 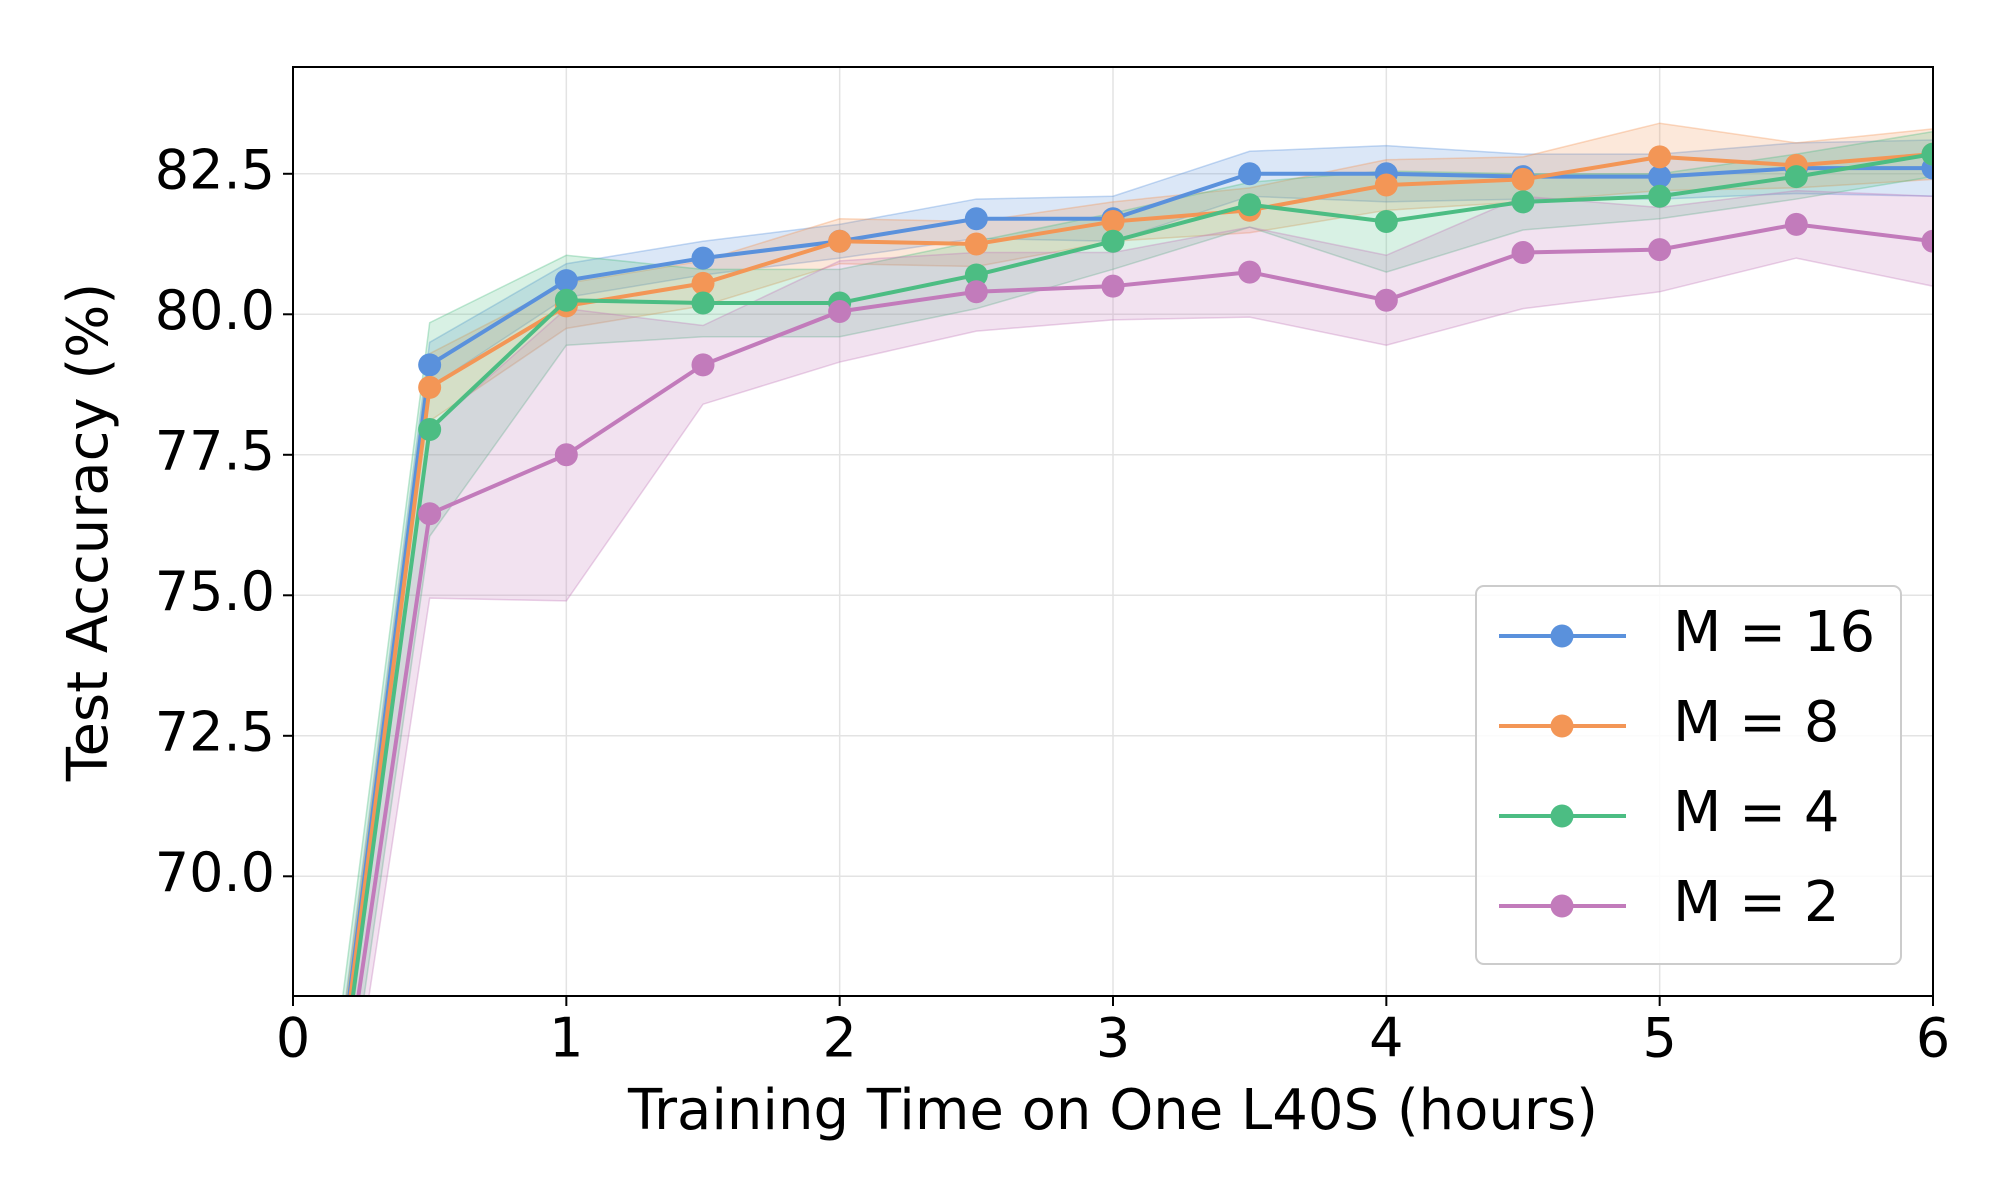 I want to click on y-tick-label: 82.5, so click(x=215, y=169).